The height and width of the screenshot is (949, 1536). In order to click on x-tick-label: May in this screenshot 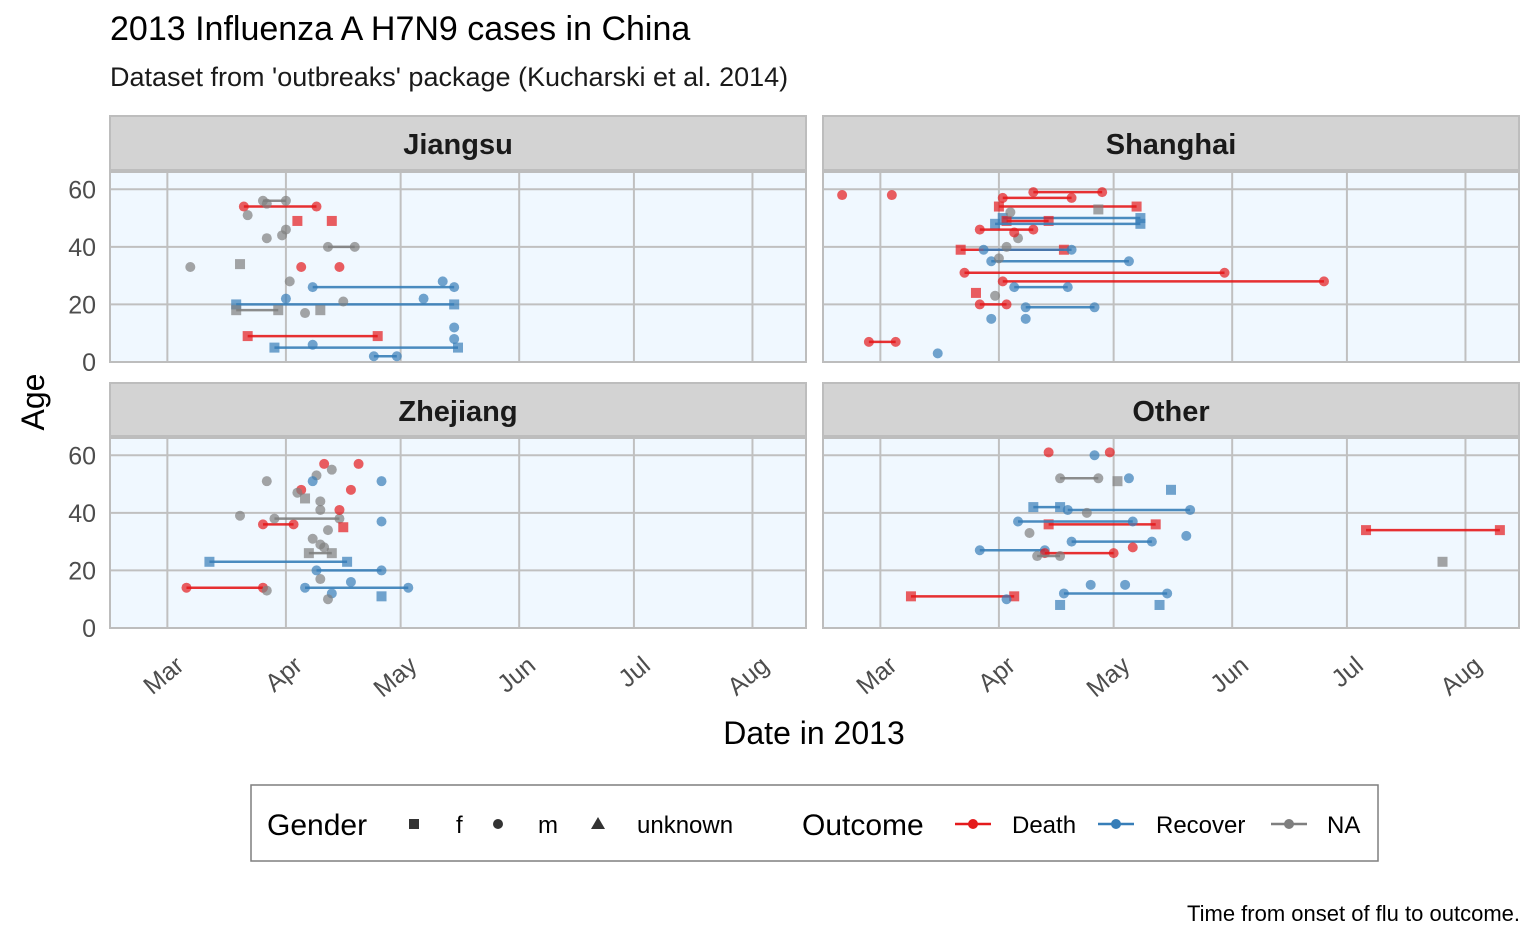, I will do `click(1108, 677)`.